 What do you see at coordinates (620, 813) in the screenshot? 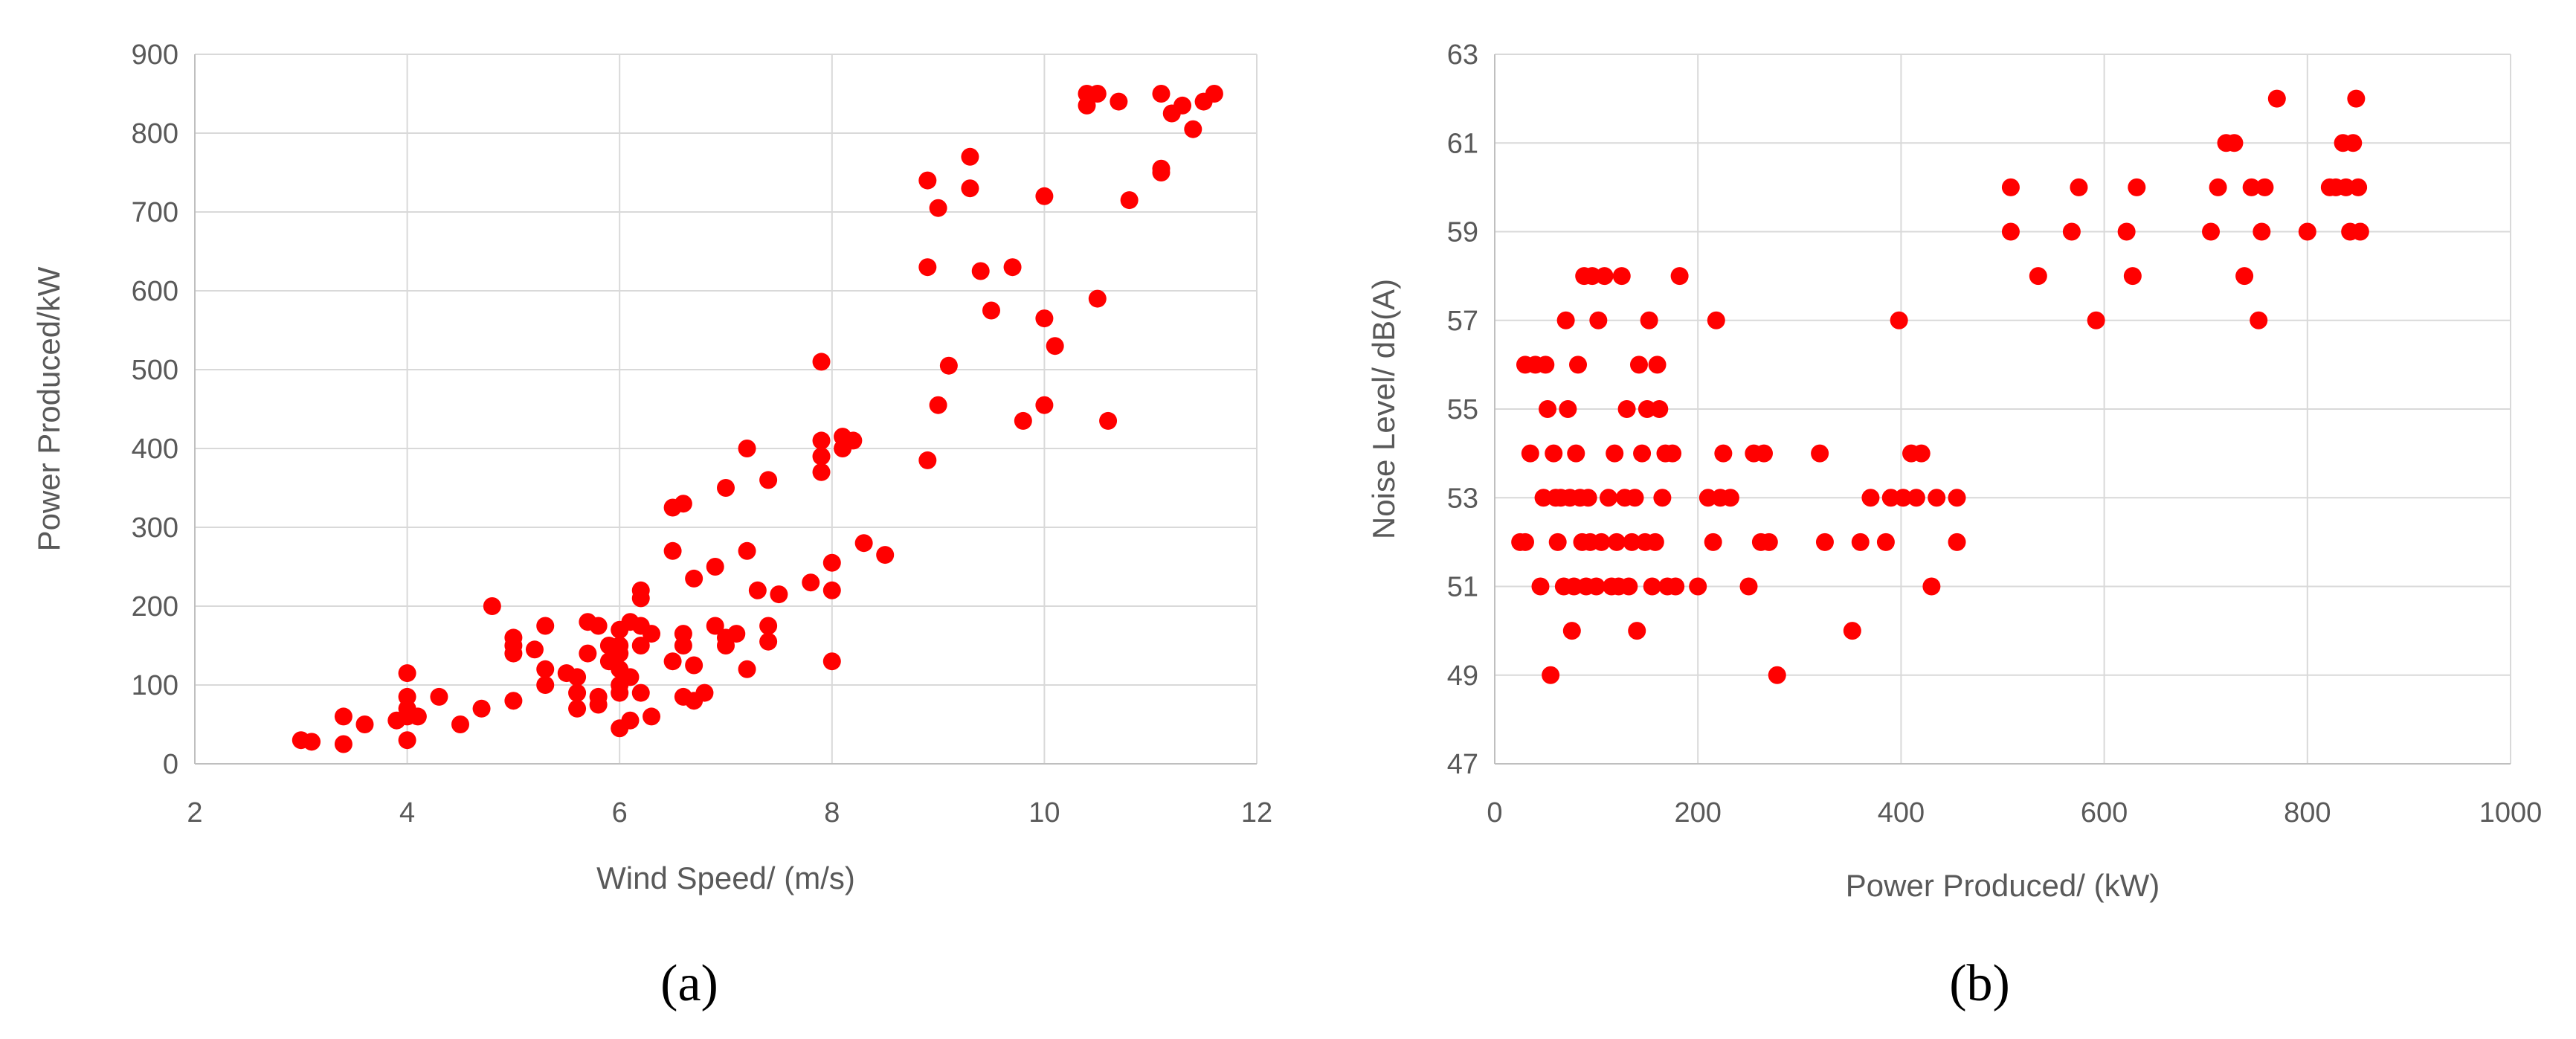
I see `x-tick-label: 6` at bounding box center [620, 813].